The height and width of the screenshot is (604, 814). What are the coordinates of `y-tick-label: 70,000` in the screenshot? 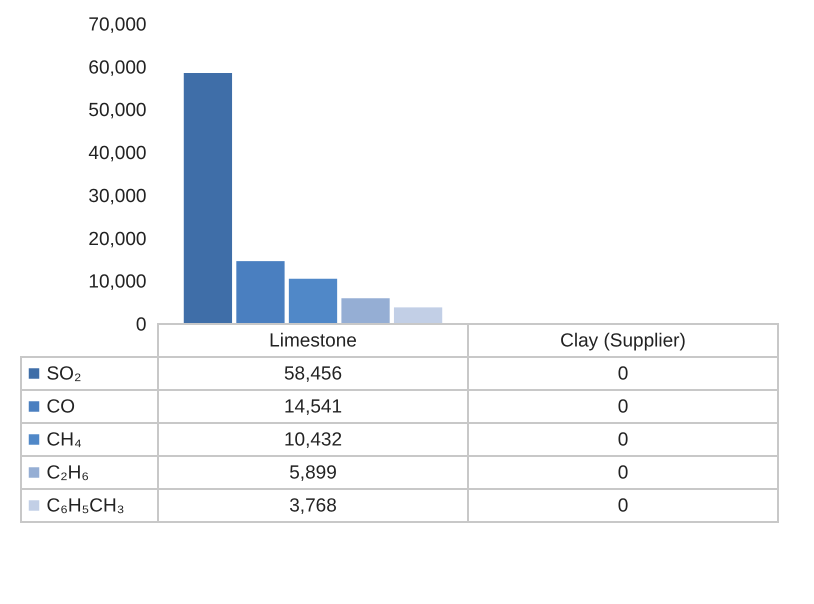 It's located at (117, 25).